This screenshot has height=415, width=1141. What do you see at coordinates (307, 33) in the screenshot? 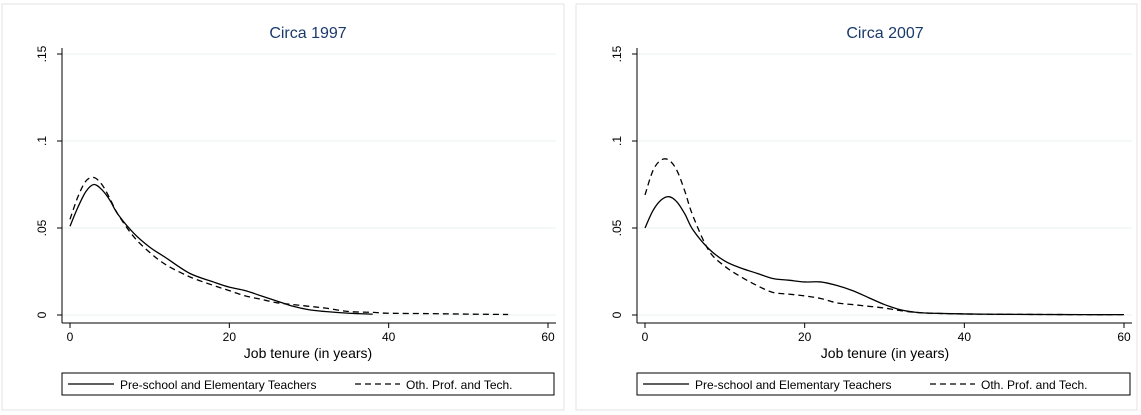
I see `chart-title: Circa 1997` at bounding box center [307, 33].